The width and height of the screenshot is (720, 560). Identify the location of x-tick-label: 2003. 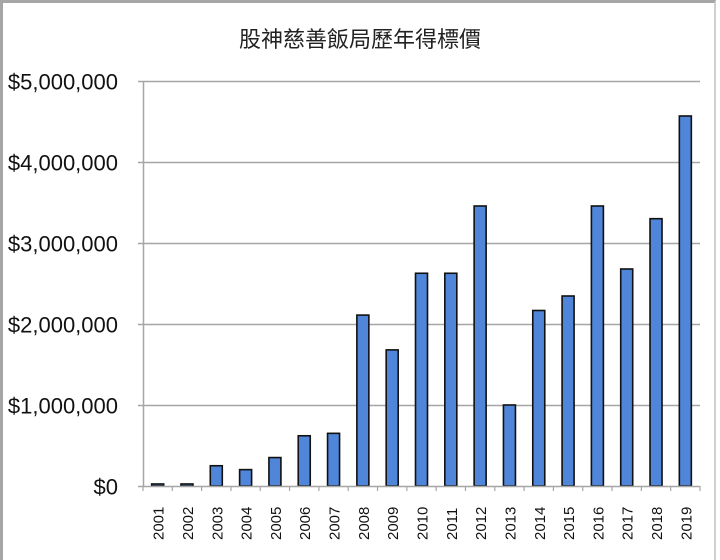
(217, 523).